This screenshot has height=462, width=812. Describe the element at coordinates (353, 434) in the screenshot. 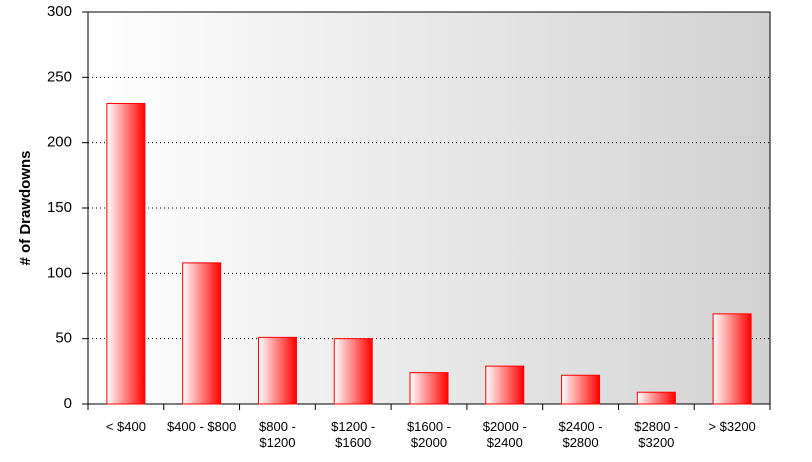

I see `x-tick-label: $1200 - $1600` at that location.